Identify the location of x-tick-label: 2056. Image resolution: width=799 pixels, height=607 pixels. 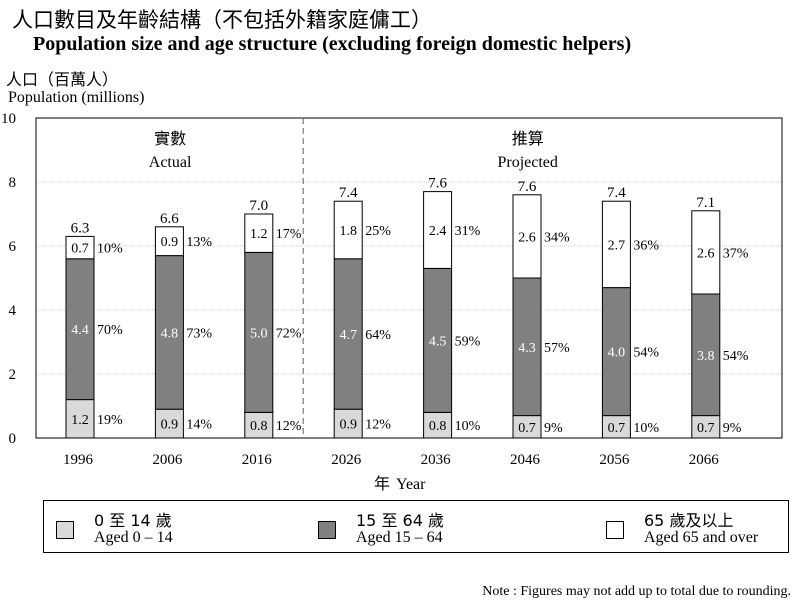
(614, 460).